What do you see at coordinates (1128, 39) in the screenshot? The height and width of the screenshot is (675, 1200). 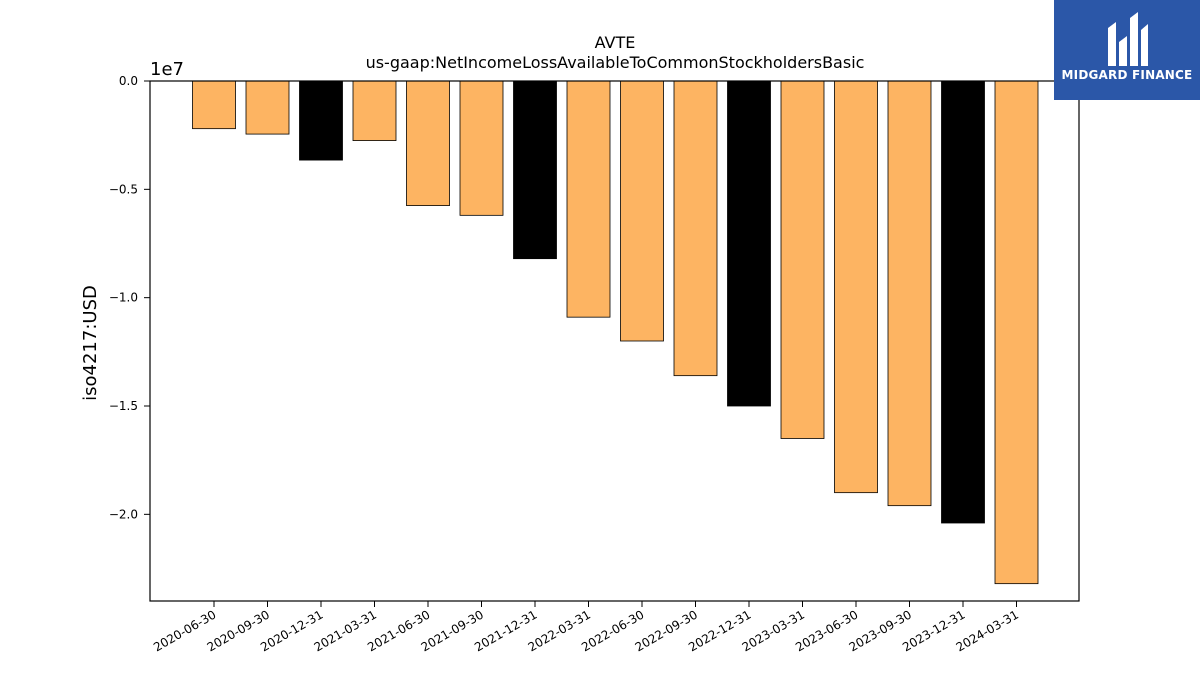 I see `midgard-logo-icon` at bounding box center [1128, 39].